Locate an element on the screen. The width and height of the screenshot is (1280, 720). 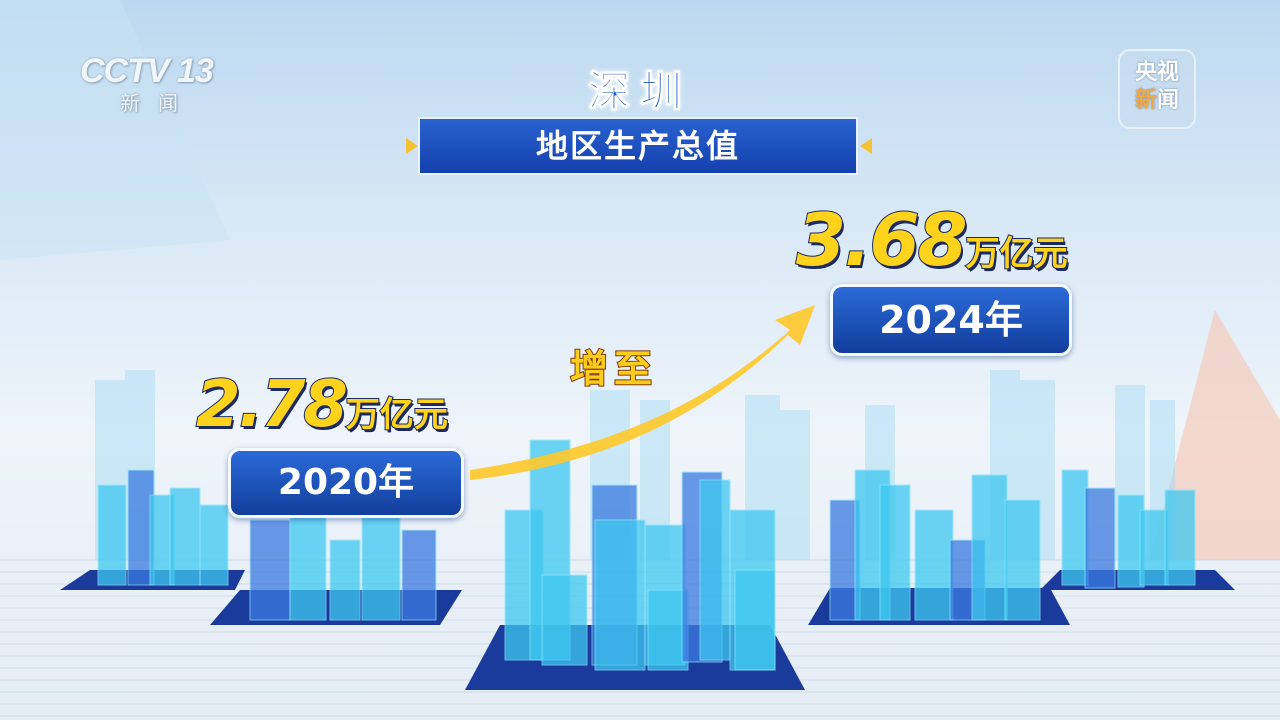
banner-left-arrow-icon is located at coordinates (412, 146).